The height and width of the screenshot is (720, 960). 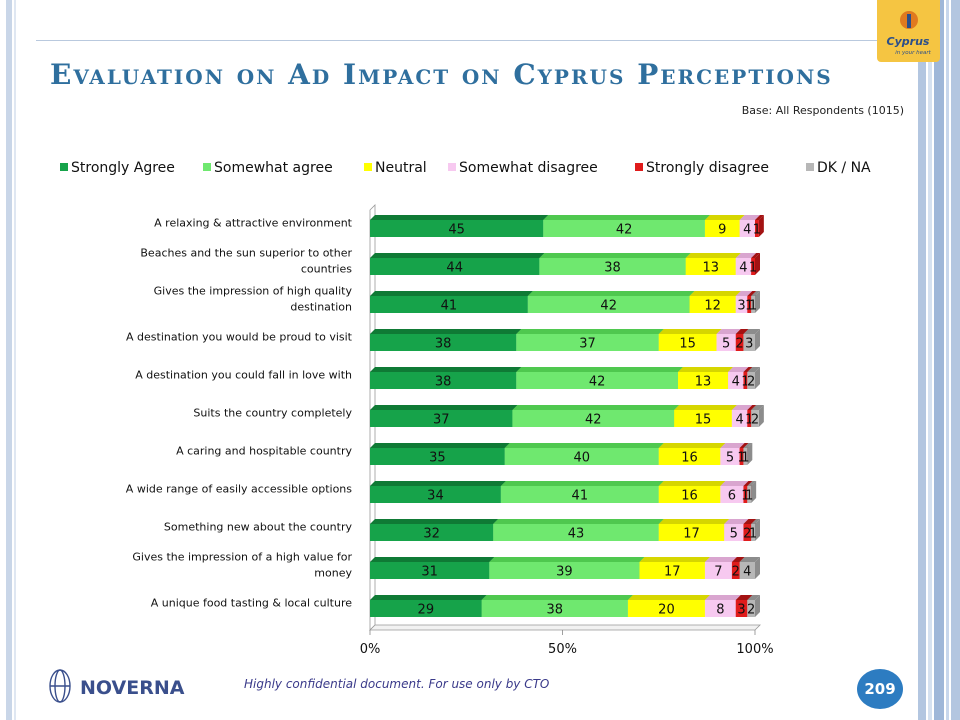 I want to click on cyprus-logo: Cyprus in your heart, so click(x=908, y=31).